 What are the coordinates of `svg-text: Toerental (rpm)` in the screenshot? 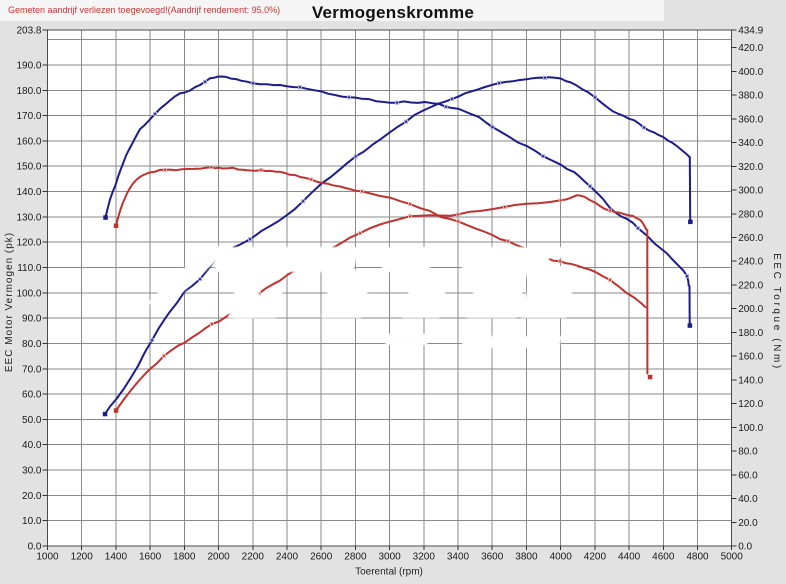 It's located at (389, 572).